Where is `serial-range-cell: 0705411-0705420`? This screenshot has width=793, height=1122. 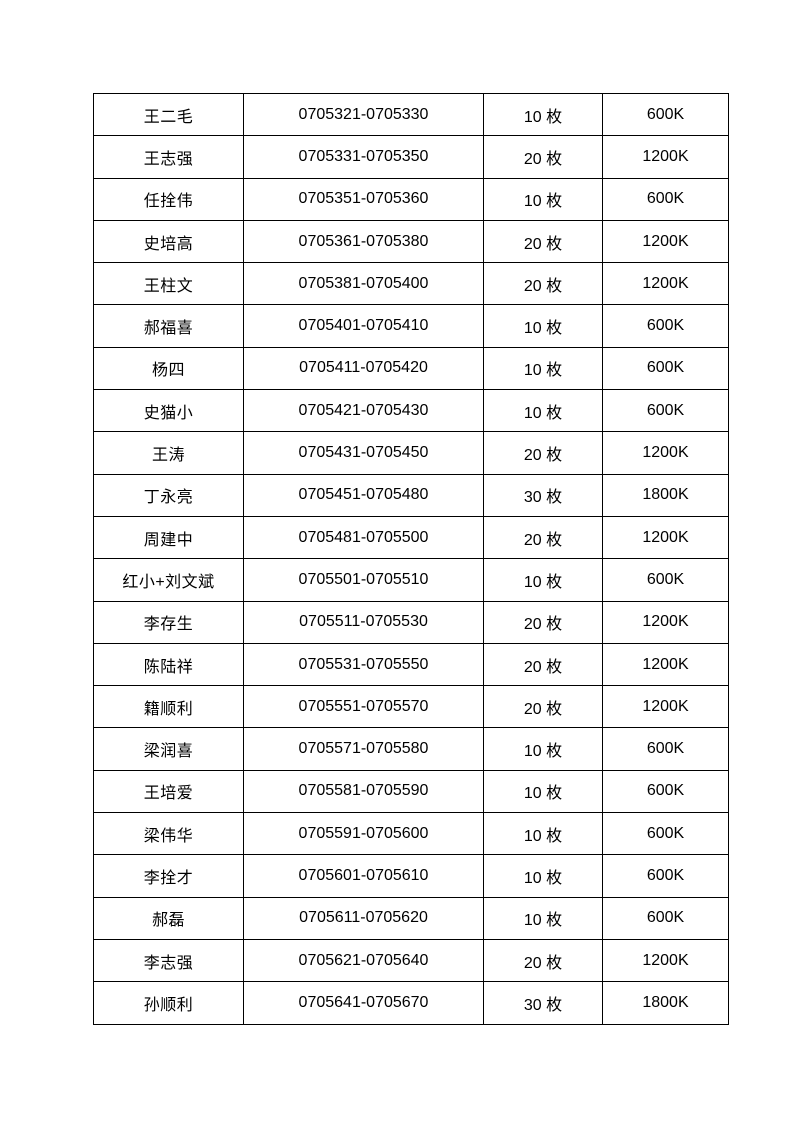 serial-range-cell: 0705411-0705420 is located at coordinates (363, 368).